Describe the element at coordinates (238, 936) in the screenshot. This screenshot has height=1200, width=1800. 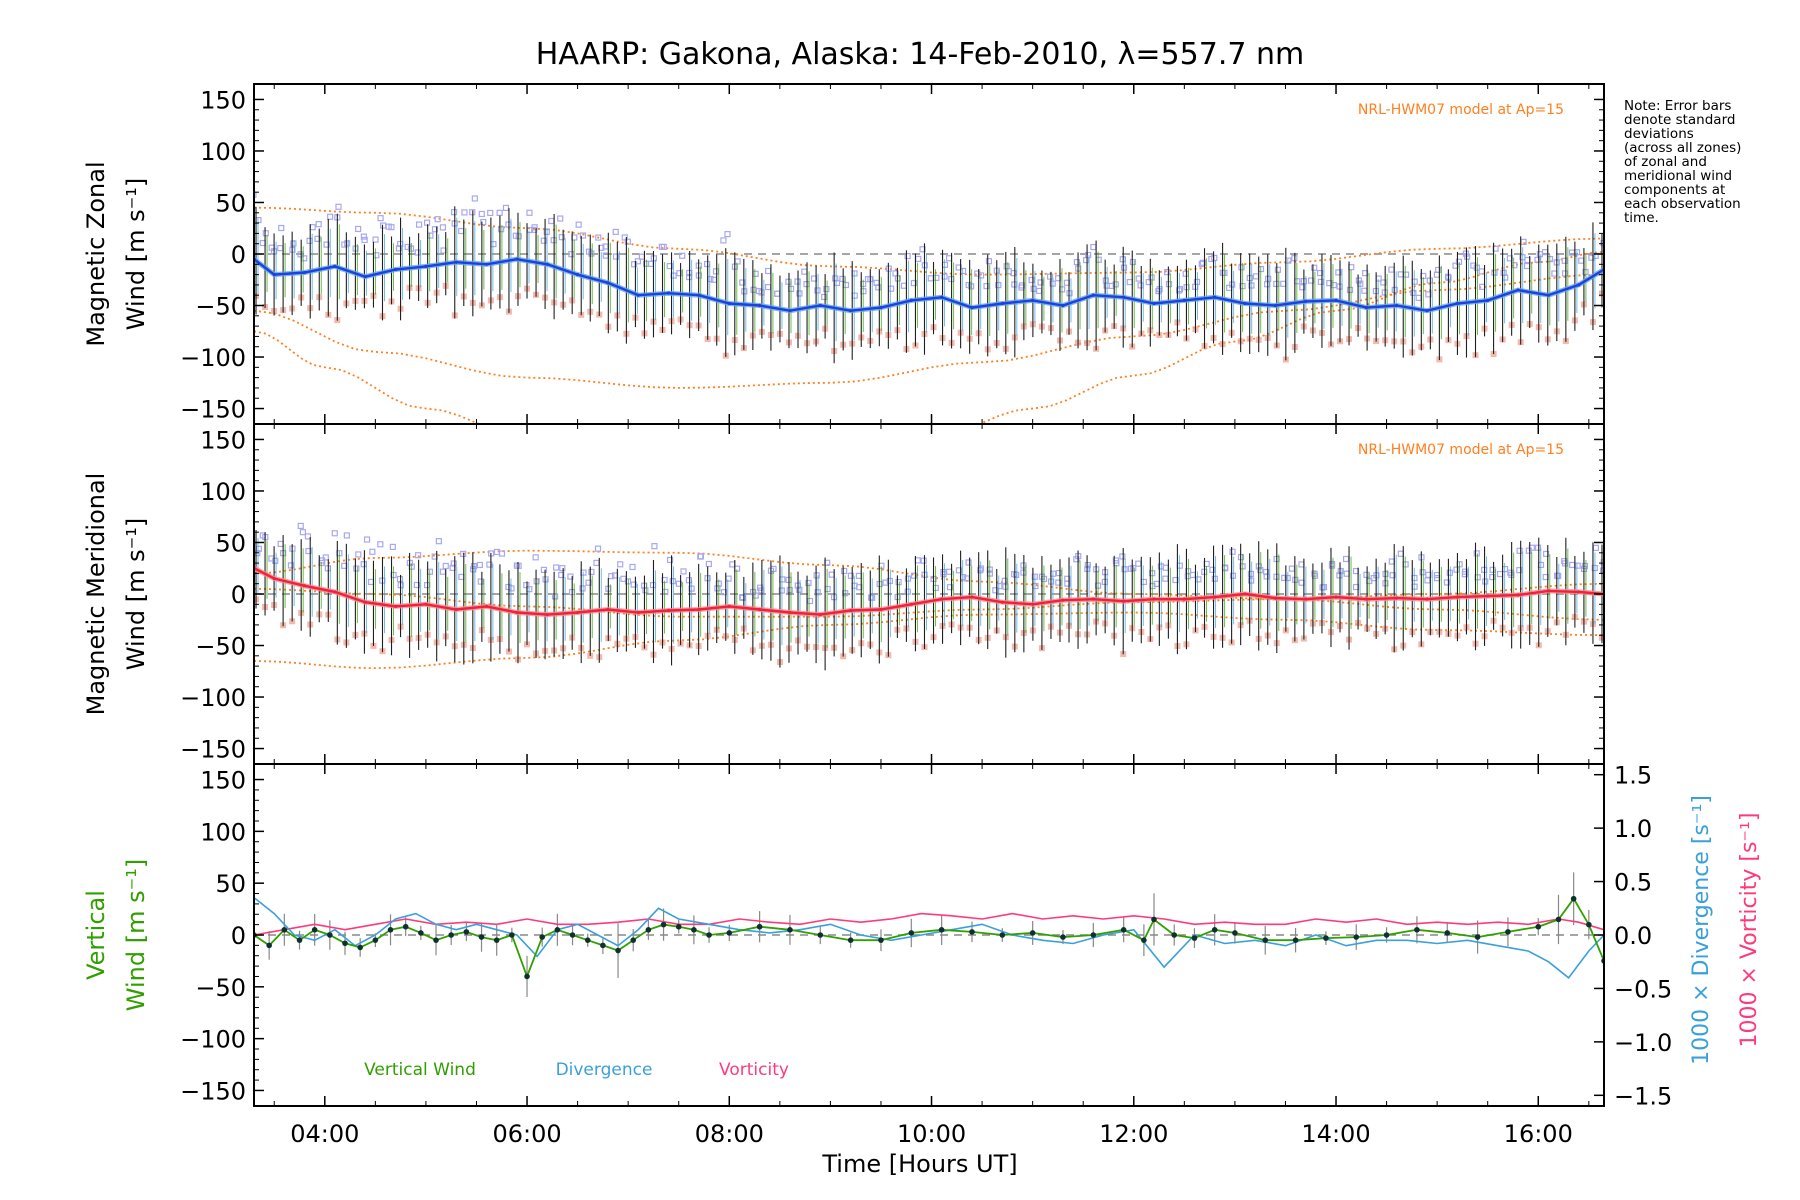
I see `y-tick-label: 0` at that location.